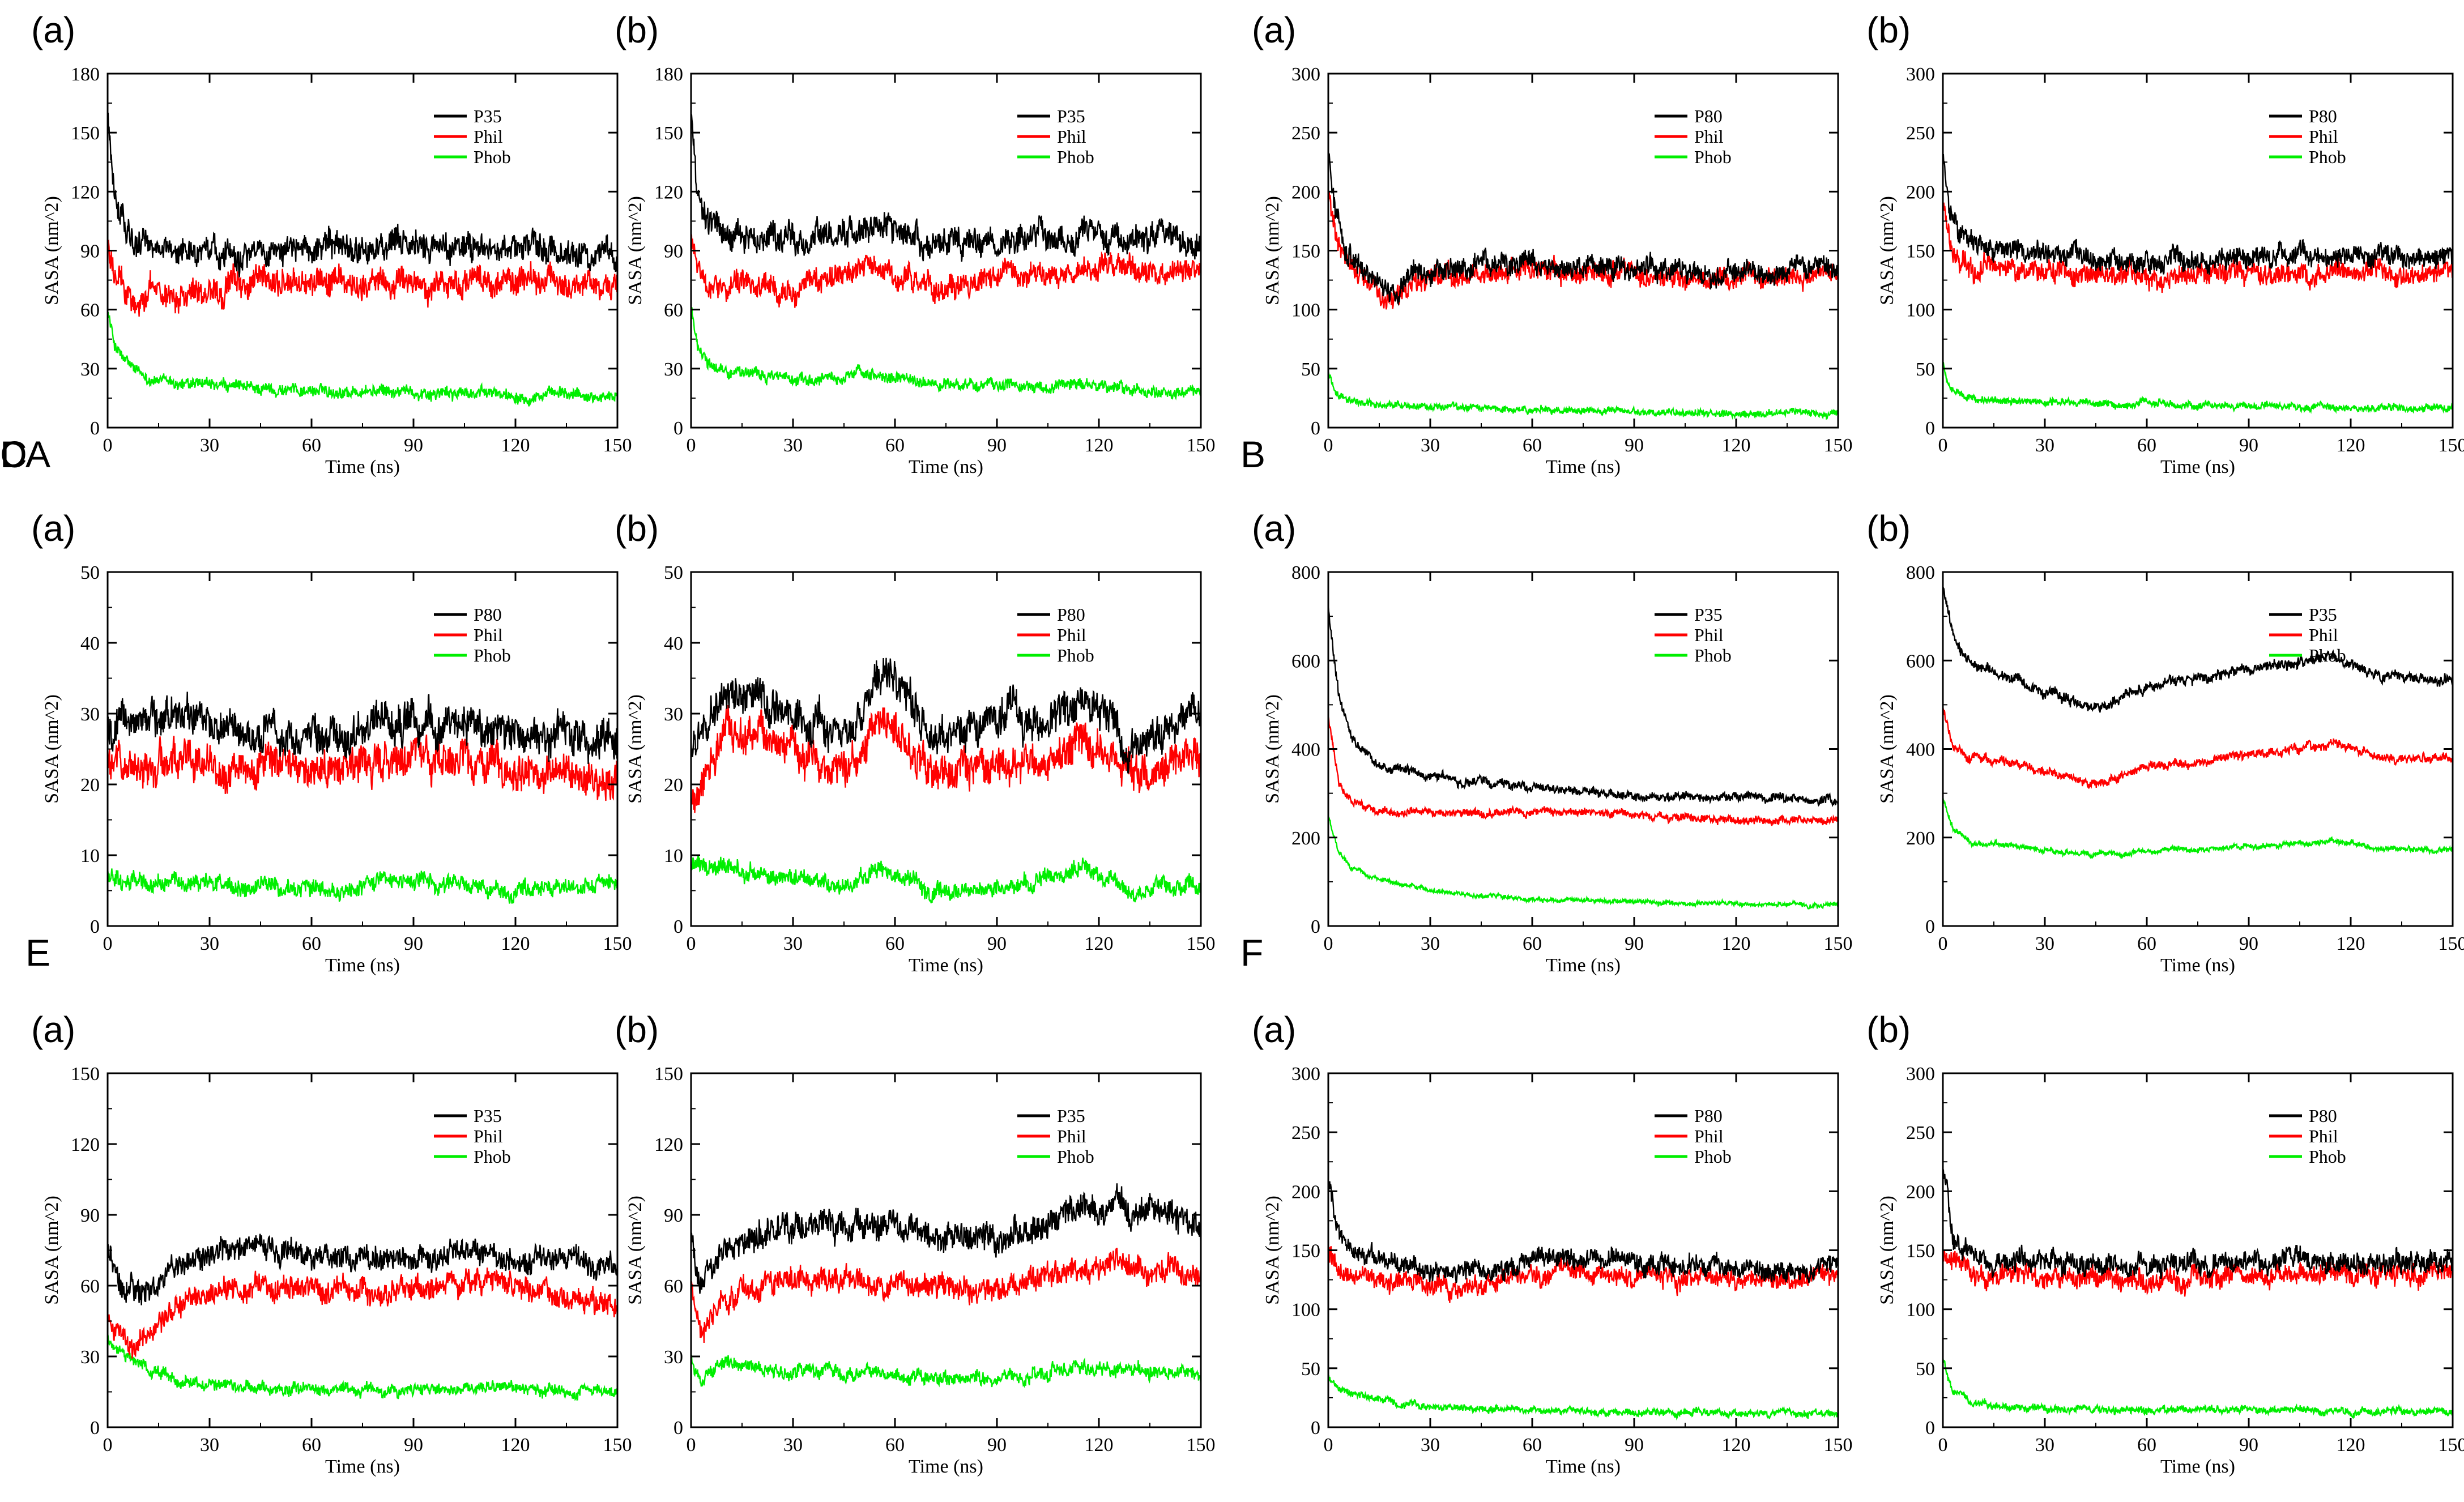 This screenshot has width=2464, height=1502. Describe the element at coordinates (673, 1215) in the screenshot. I see `y-tick-label: 90` at that location.